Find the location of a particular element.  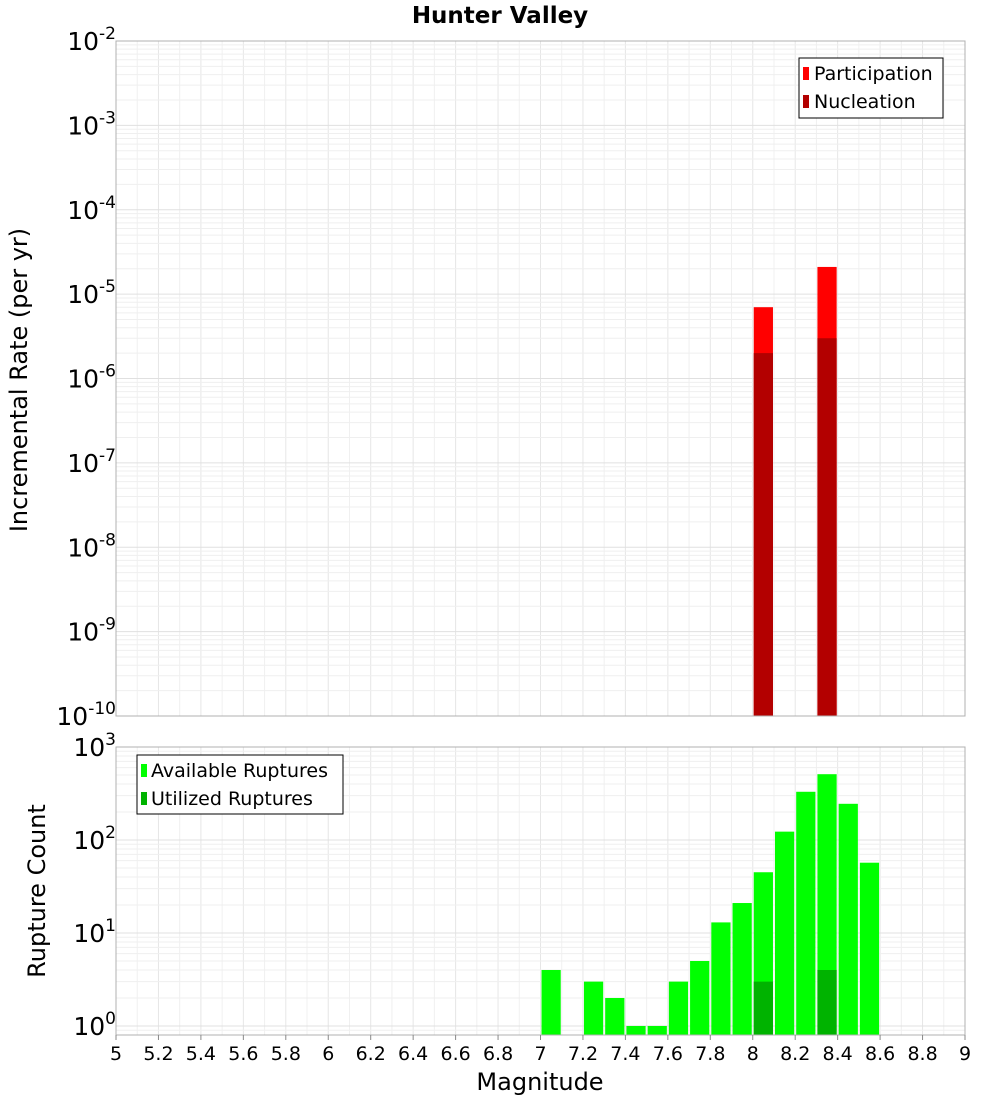

x-tick-label: 6.8 is located at coordinates (498, 1054).